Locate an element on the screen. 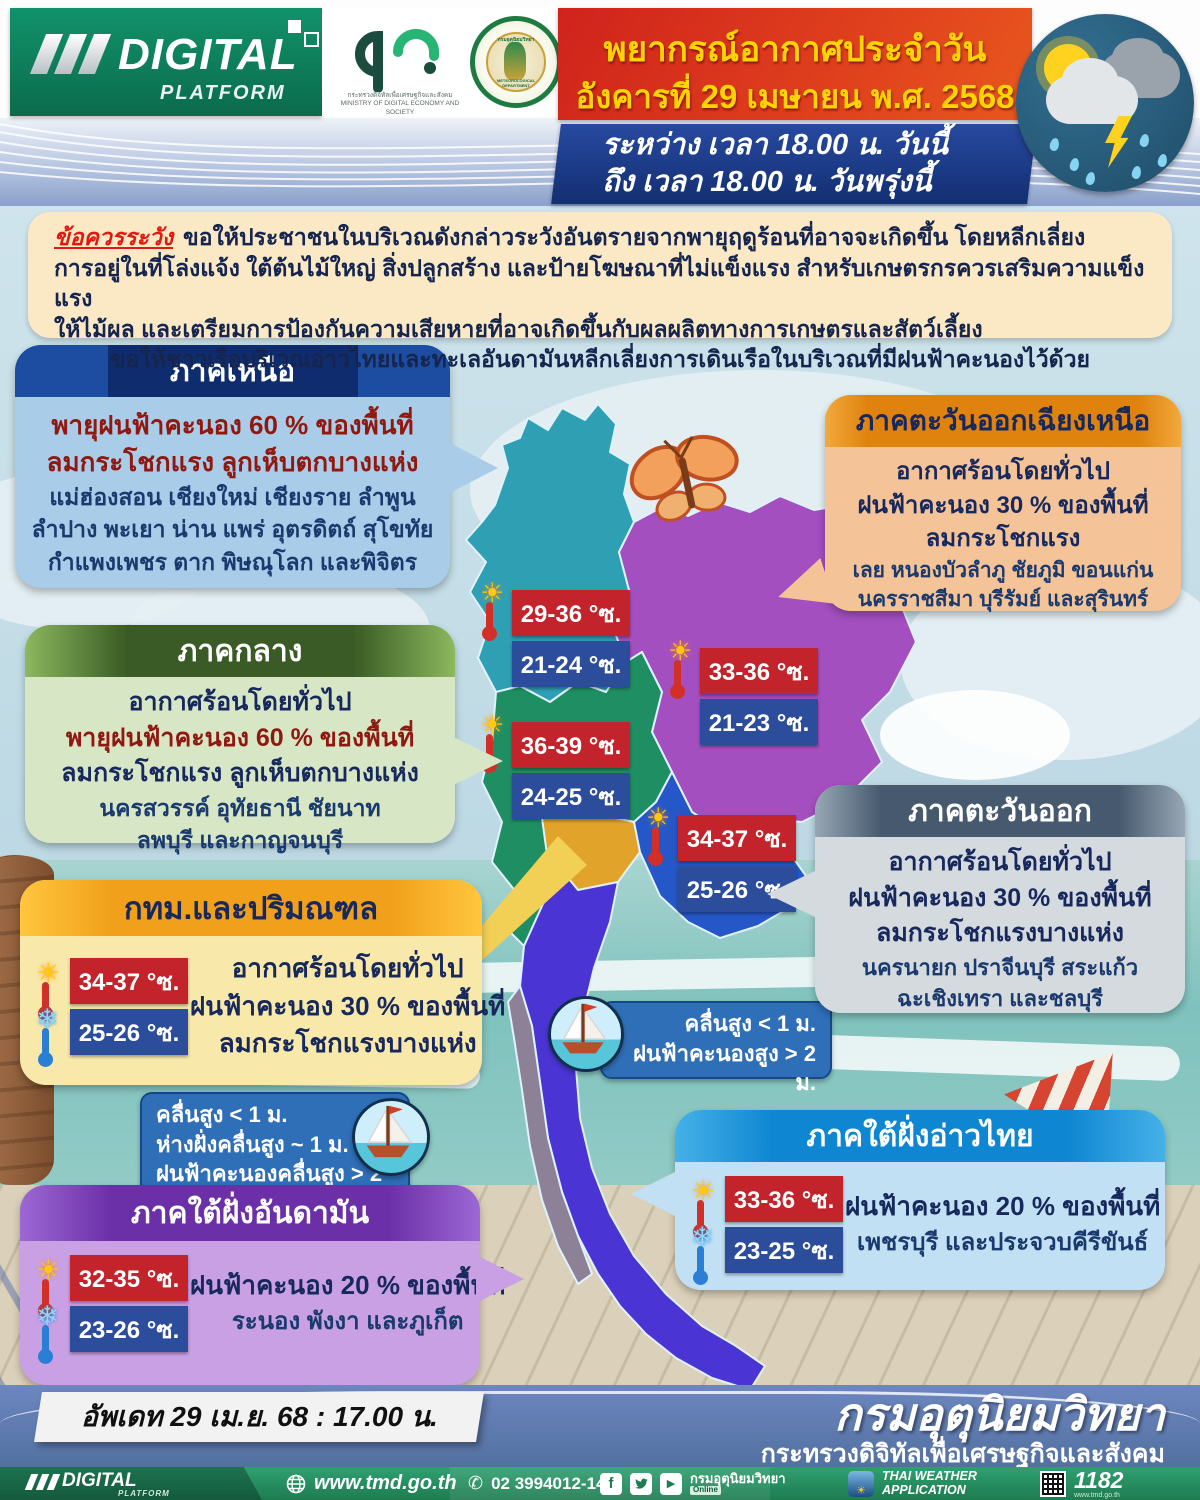 This screenshot has width=1200, height=1500. map-temp-north: ☀ 29-36 °ซ. 21-24 °ซ. is located at coordinates (555, 632).